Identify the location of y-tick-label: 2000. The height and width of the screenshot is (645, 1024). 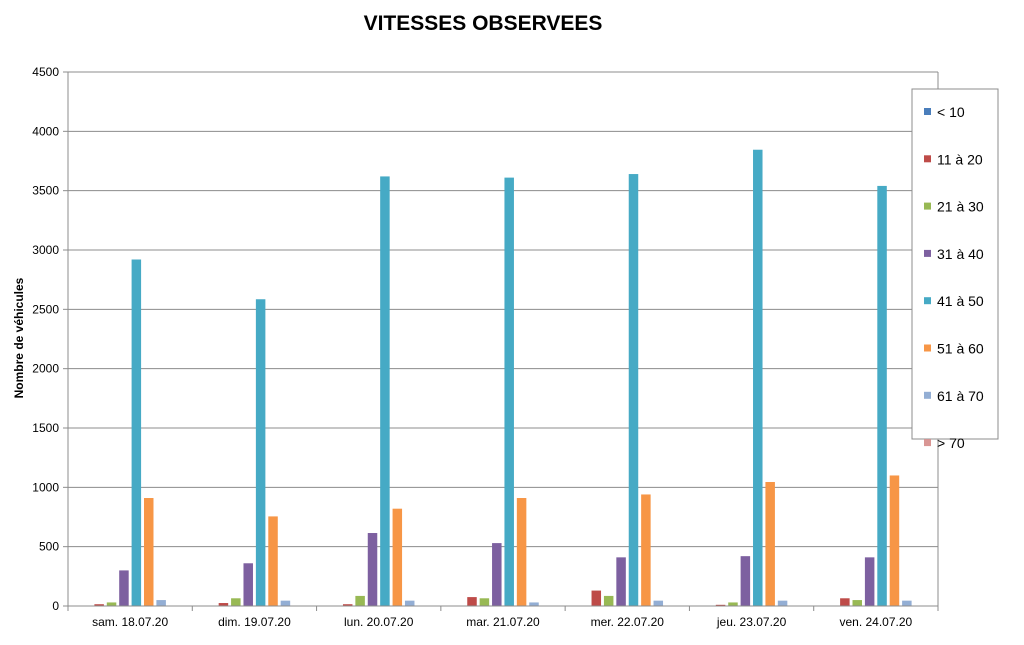
(45, 369).